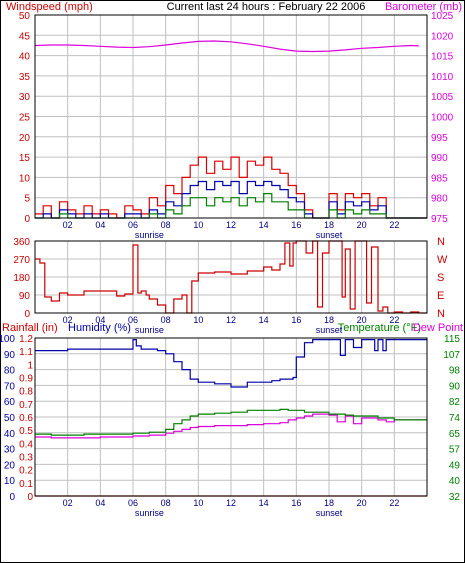 The height and width of the screenshot is (563, 465). What do you see at coordinates (12, 497) in the screenshot?
I see `humidity-tick-label: 0` at bounding box center [12, 497].